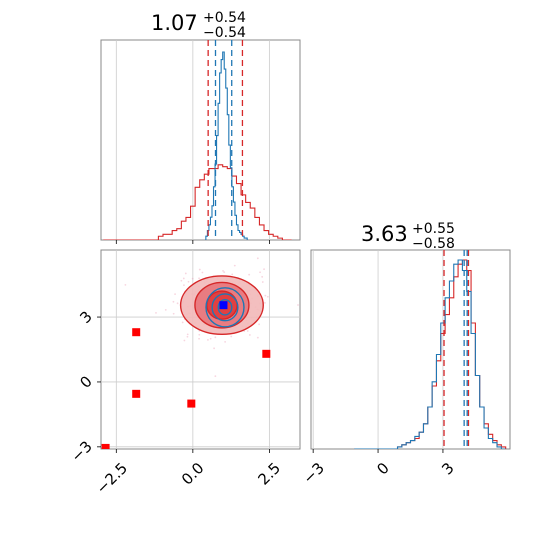  Describe the element at coordinates (81, 451) in the screenshot. I see `joint-y-tick-label: −3` at that location.